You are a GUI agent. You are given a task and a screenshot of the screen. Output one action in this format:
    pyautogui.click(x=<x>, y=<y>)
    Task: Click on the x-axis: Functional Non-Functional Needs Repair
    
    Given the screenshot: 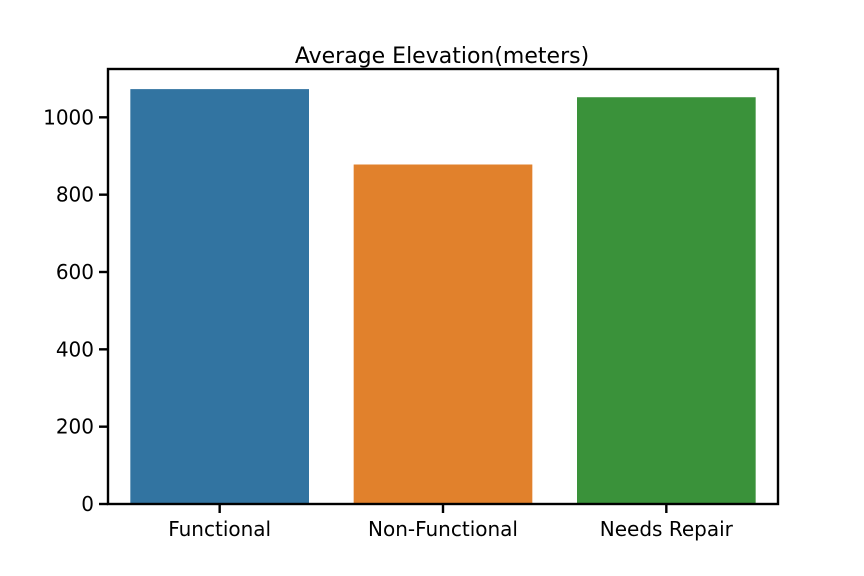 What is the action you would take?
    pyautogui.click(x=451, y=522)
    